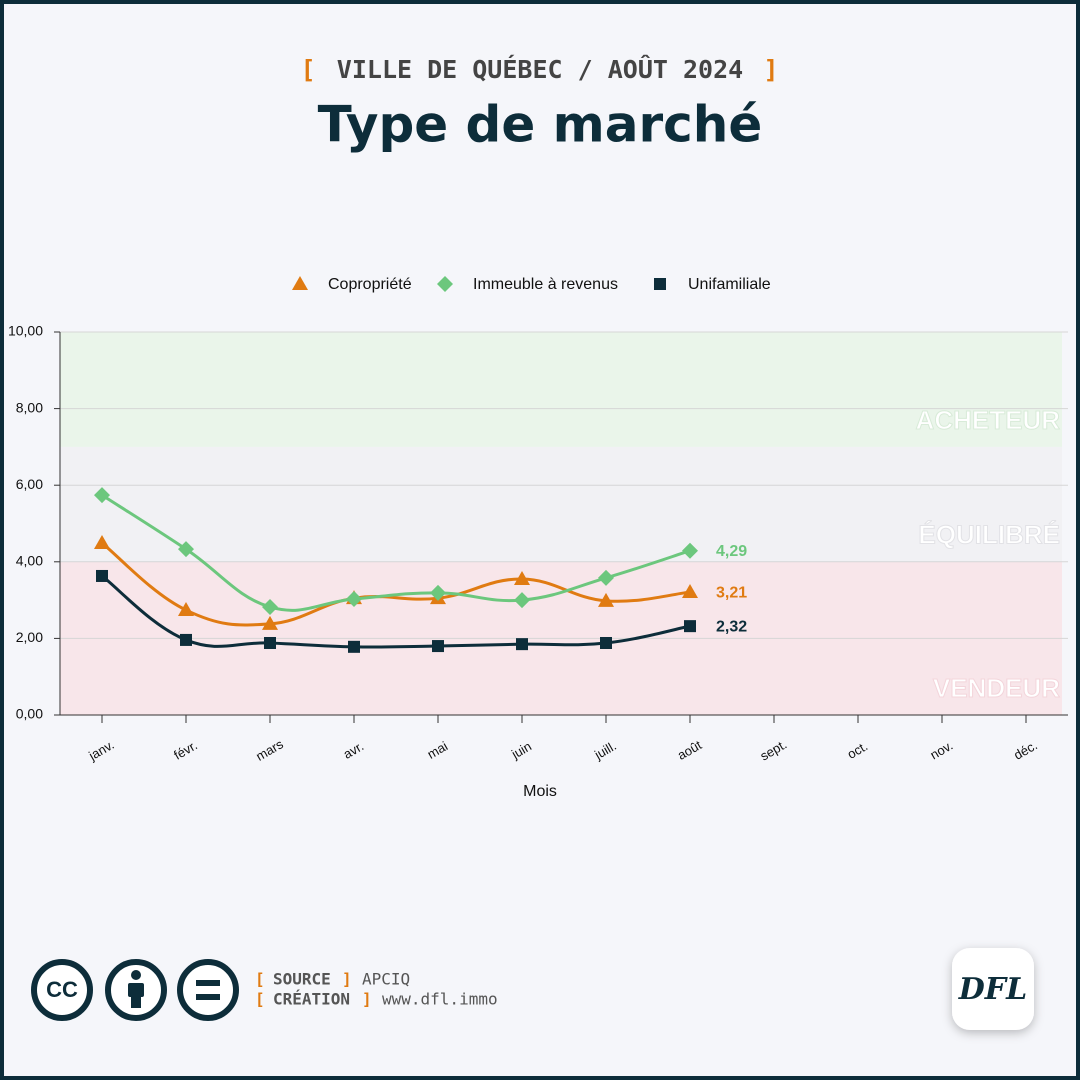  What do you see at coordinates (996, 688) in the screenshot?
I see `zone-label: VENDEUR` at bounding box center [996, 688].